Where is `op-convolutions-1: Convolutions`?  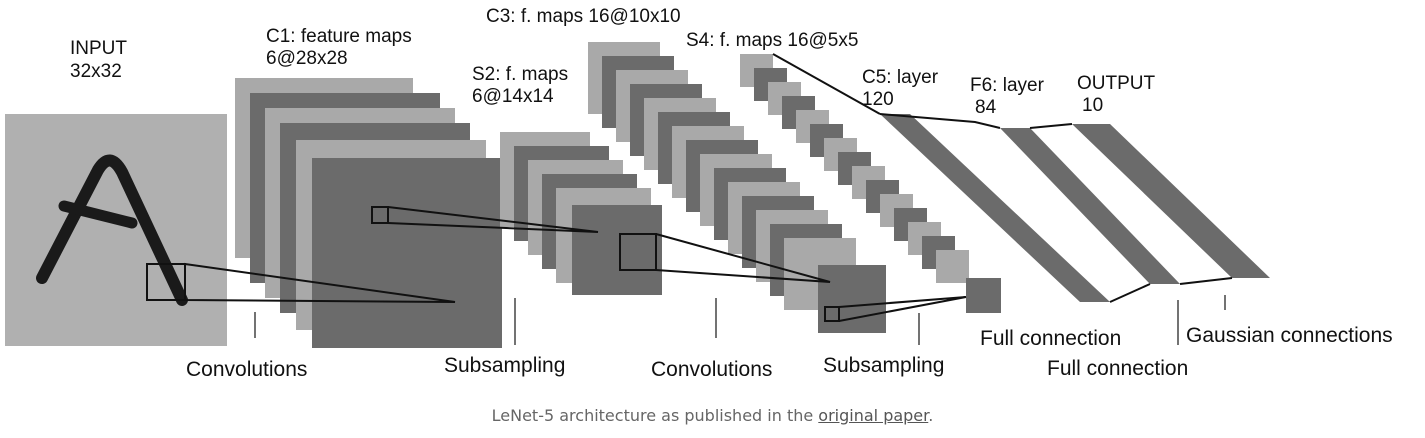
op-convolutions-1: Convolutions is located at coordinates (246, 369).